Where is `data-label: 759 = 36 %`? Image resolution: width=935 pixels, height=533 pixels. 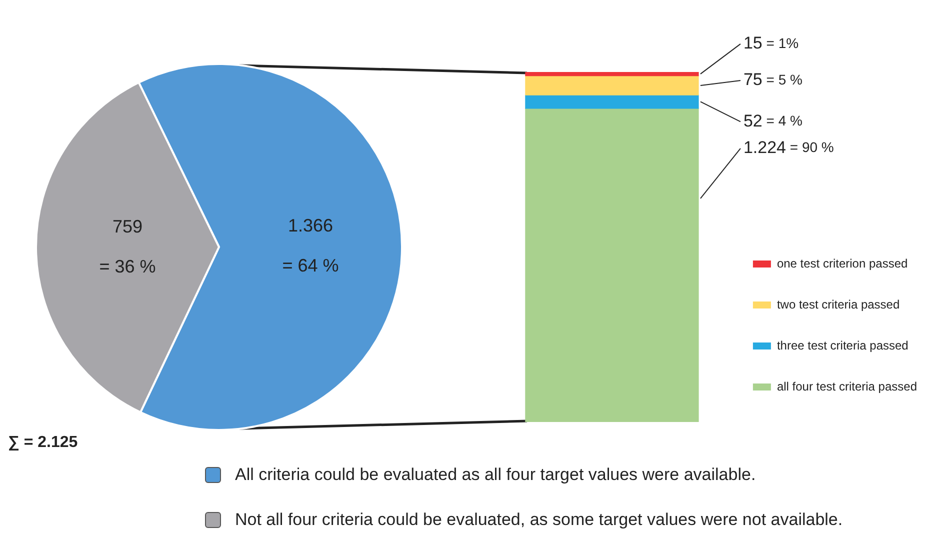 data-label: 759 = 36 % is located at coordinates (127, 246).